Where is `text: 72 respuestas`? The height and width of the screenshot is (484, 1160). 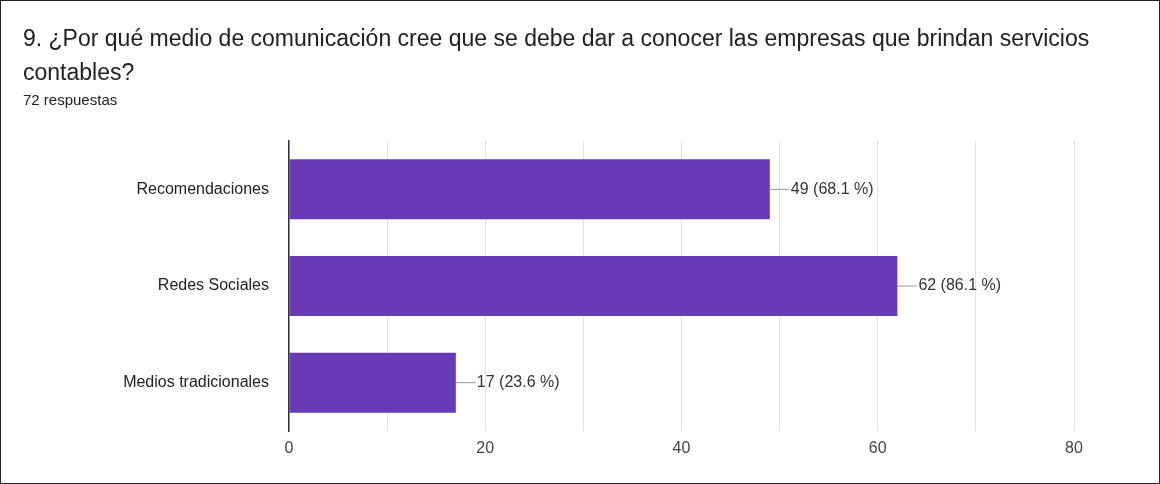 text: 72 respuestas is located at coordinates (70, 99).